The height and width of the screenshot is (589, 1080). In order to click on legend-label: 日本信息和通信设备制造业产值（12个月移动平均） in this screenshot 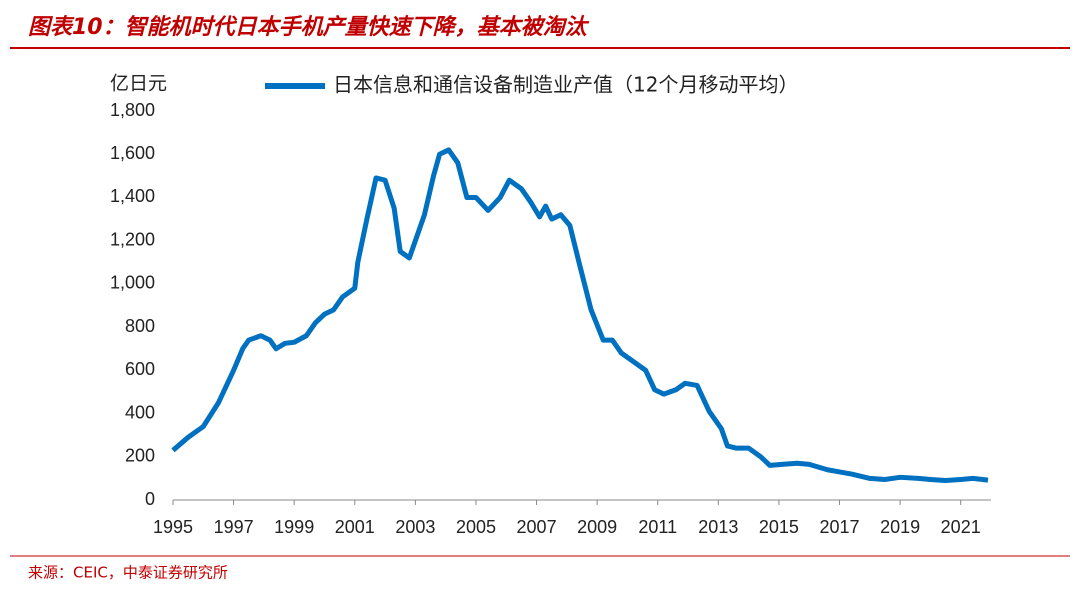, I will do `click(565, 85)`.